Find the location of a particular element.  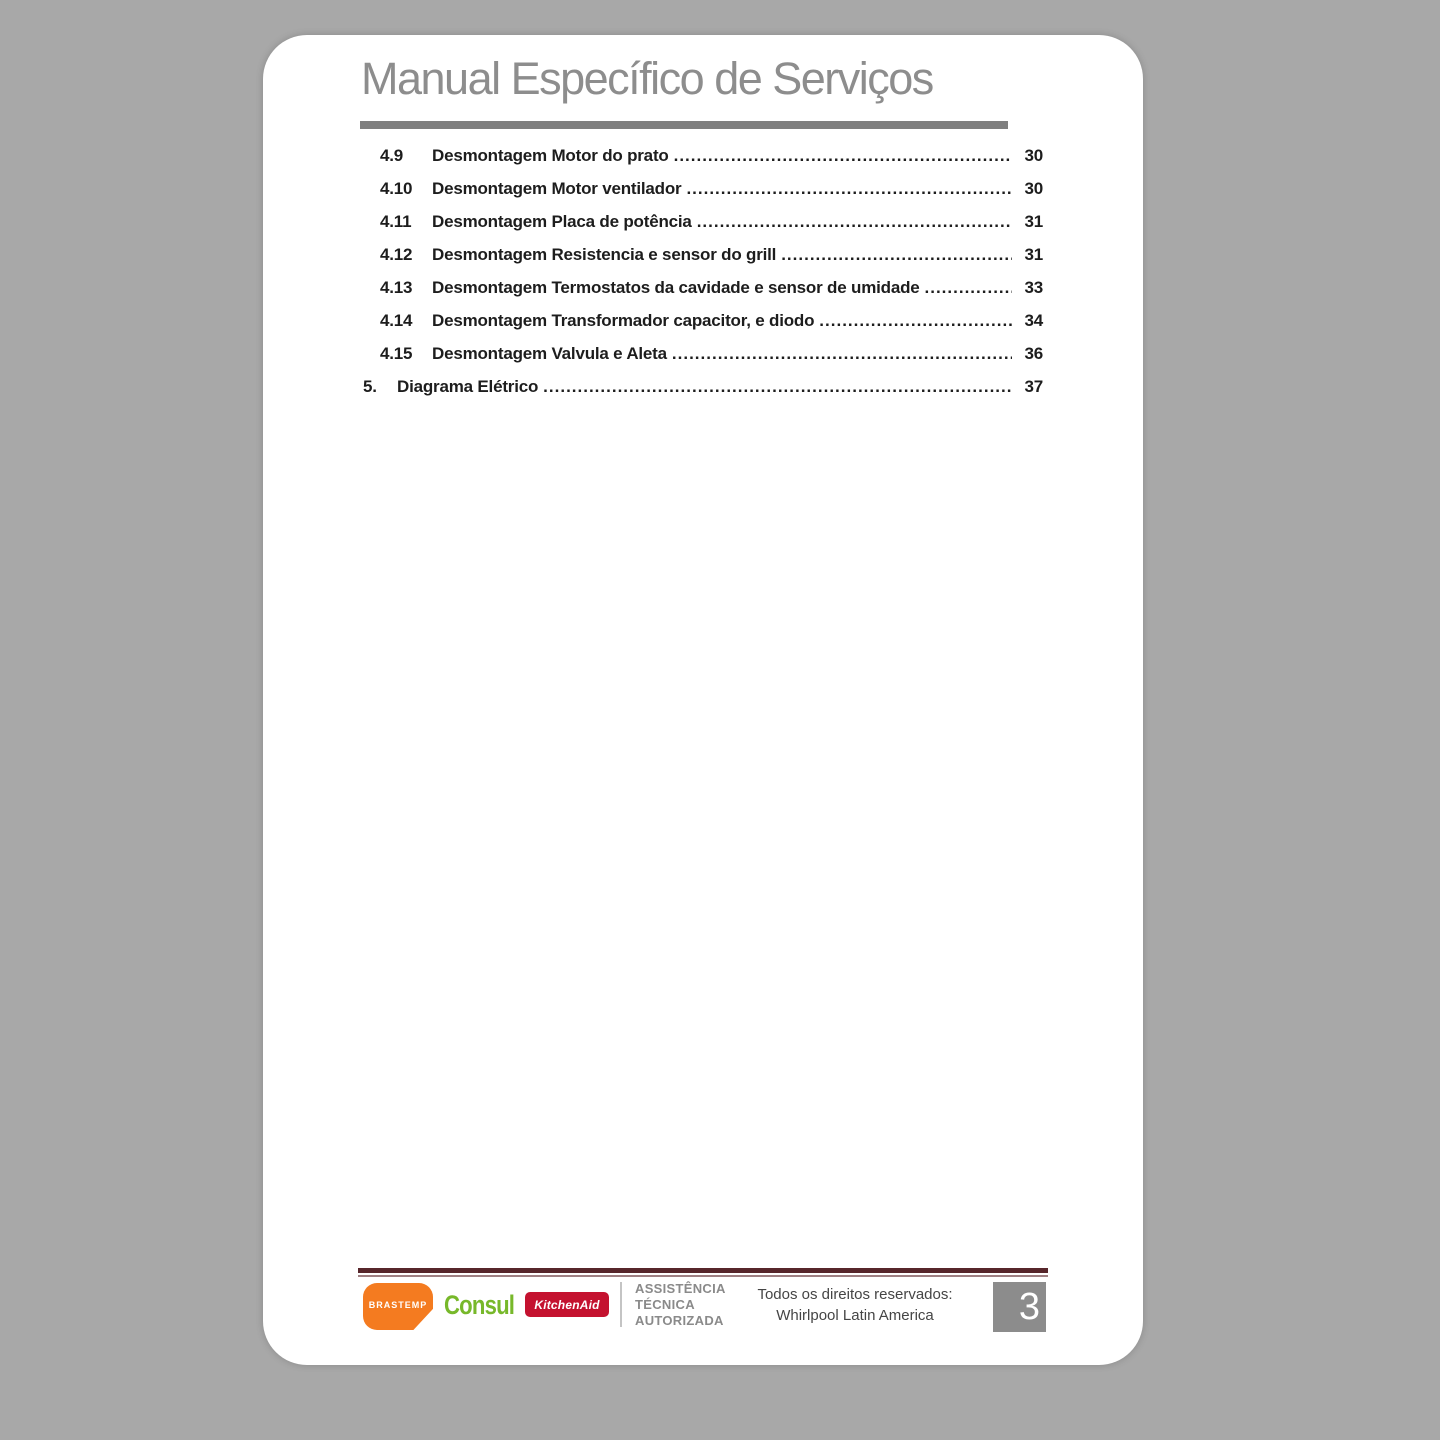

toc-entry-label: Desmontagem Valvula e Aleta is located at coordinates (549, 353).